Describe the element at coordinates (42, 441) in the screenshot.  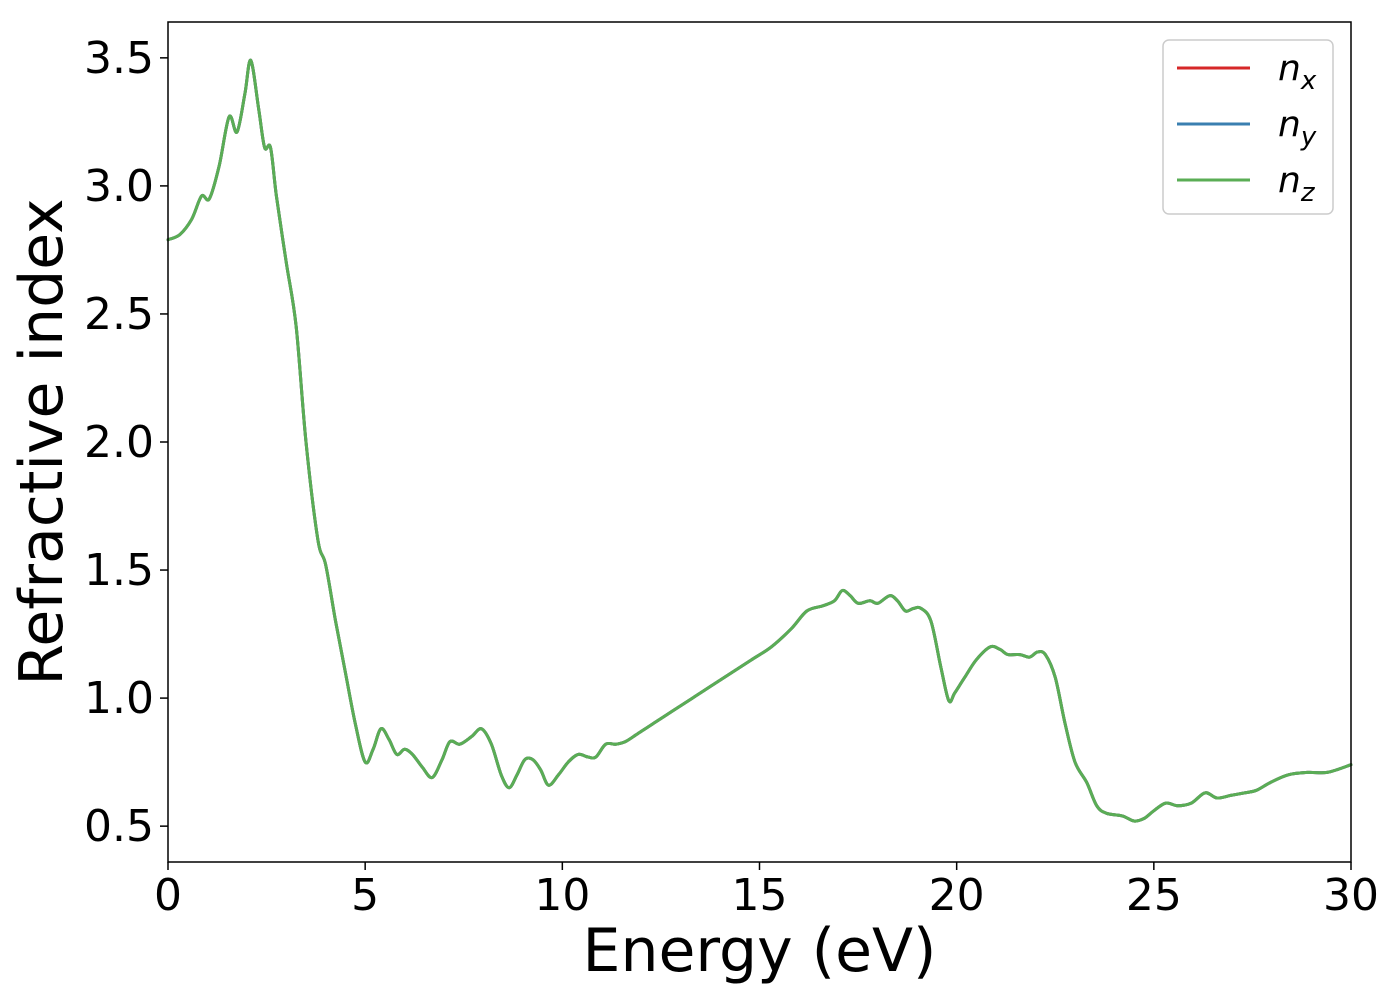
I see `y-axis-label: Refractive index` at that location.